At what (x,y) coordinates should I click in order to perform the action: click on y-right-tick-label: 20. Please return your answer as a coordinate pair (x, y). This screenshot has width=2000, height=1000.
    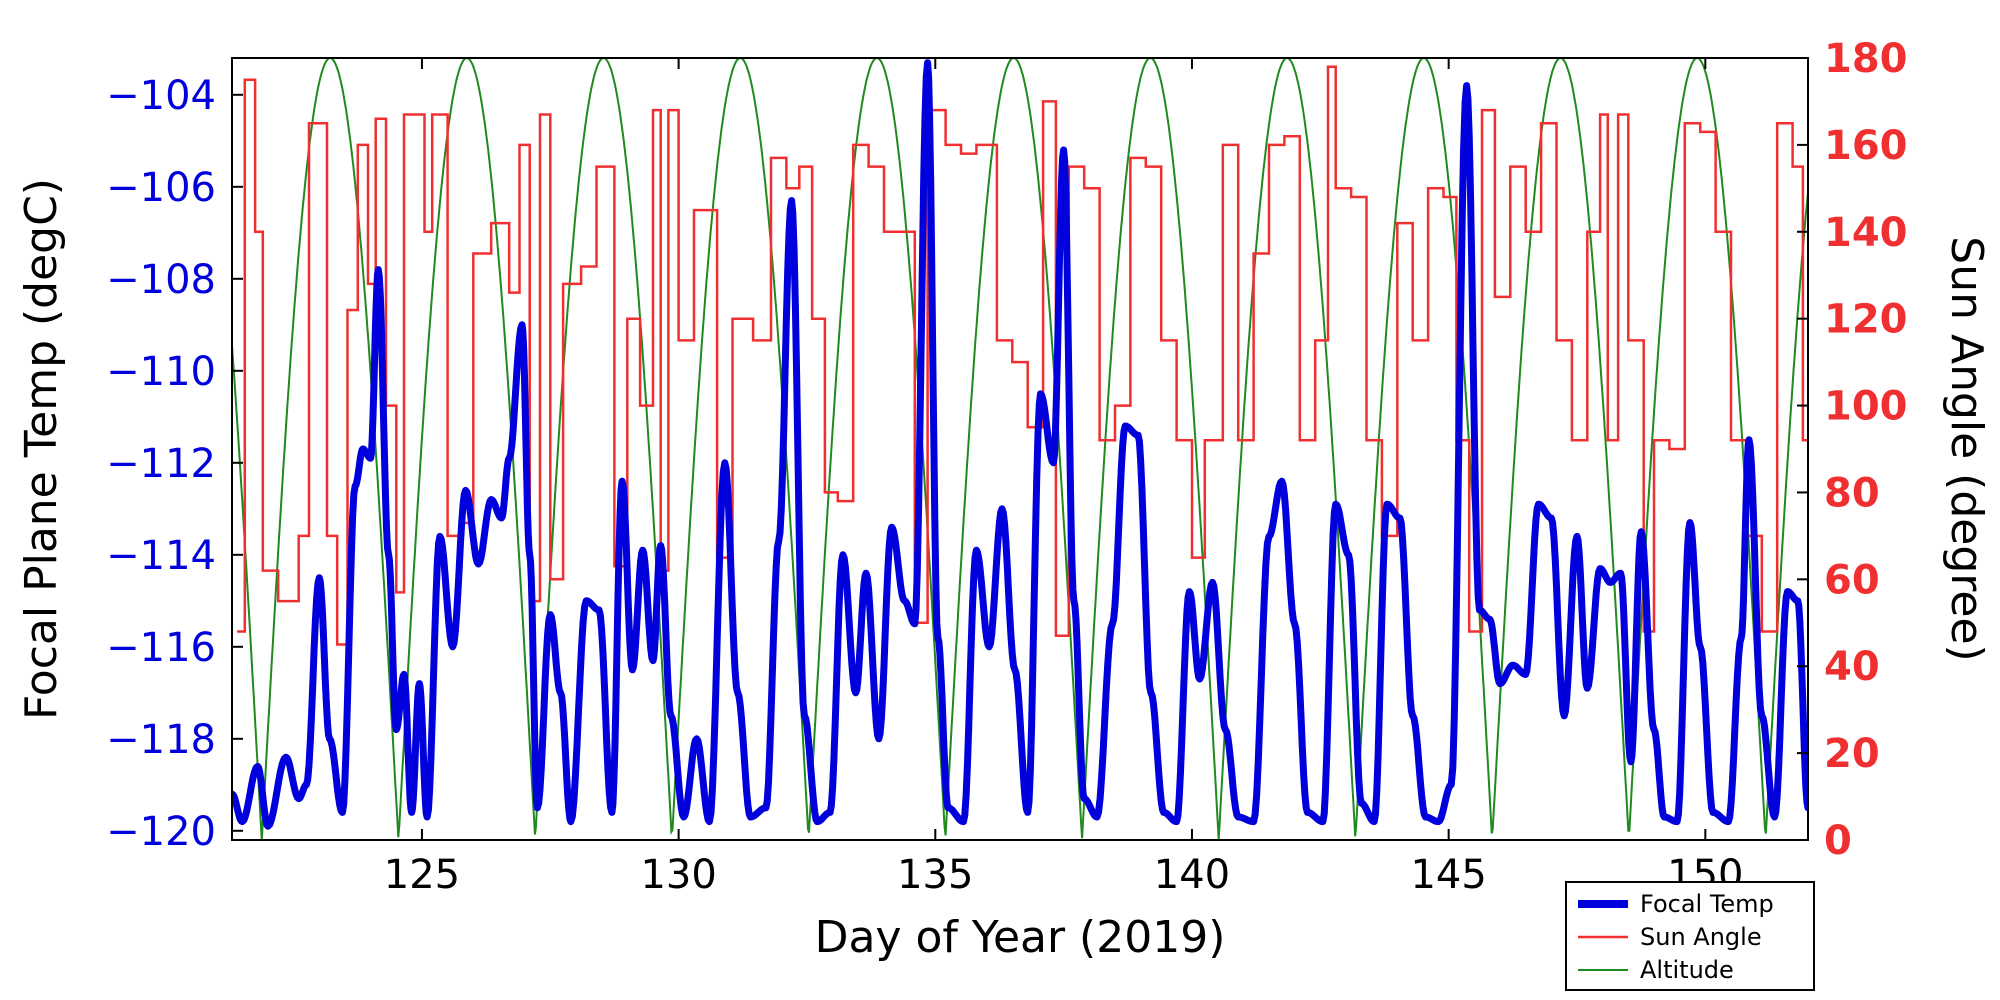
    Looking at the image, I should click on (1852, 754).